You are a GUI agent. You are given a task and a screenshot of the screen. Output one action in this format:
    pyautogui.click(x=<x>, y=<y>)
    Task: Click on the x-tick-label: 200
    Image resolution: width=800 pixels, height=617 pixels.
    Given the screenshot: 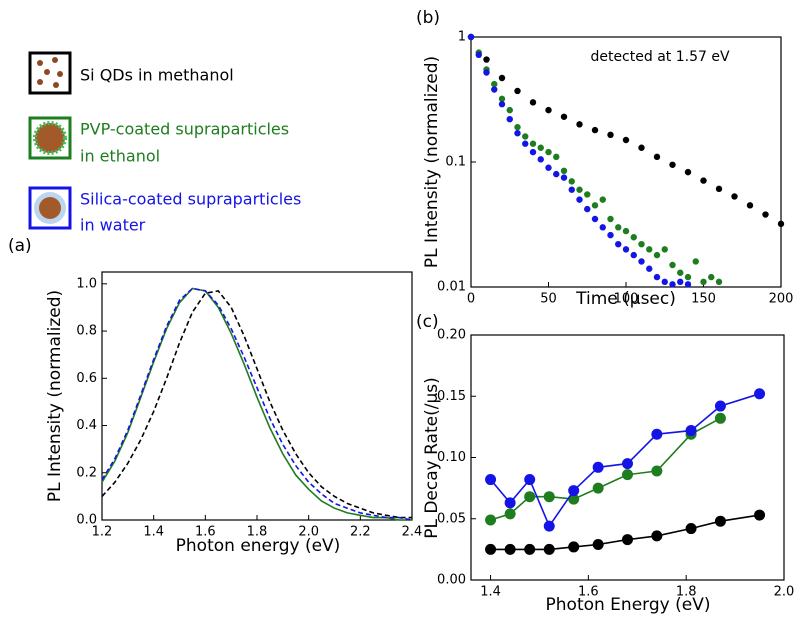 What is the action you would take?
    pyautogui.click(x=781, y=299)
    